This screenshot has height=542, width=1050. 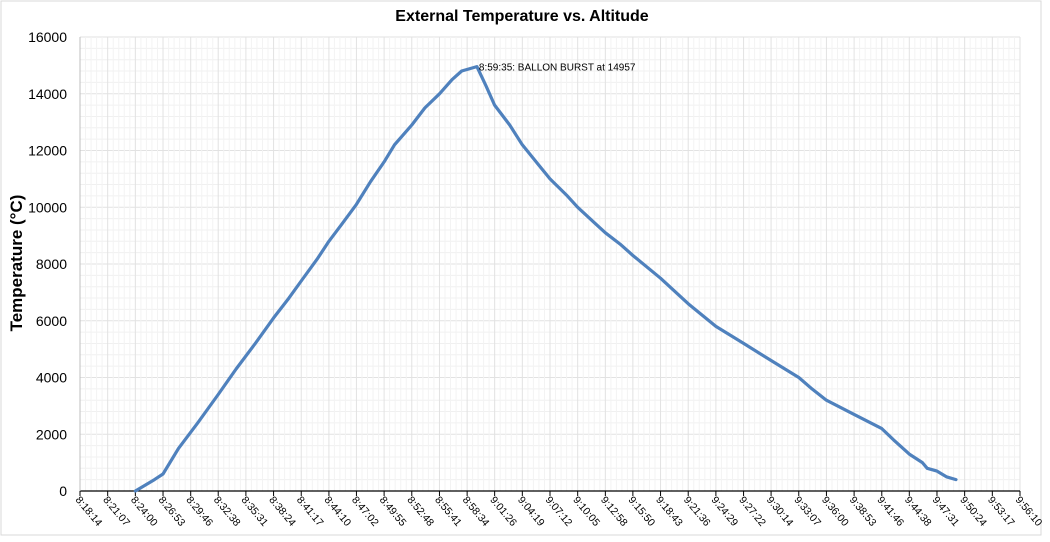 What do you see at coordinates (47, 151) in the screenshot?
I see `y-tick-label: 12000` at bounding box center [47, 151].